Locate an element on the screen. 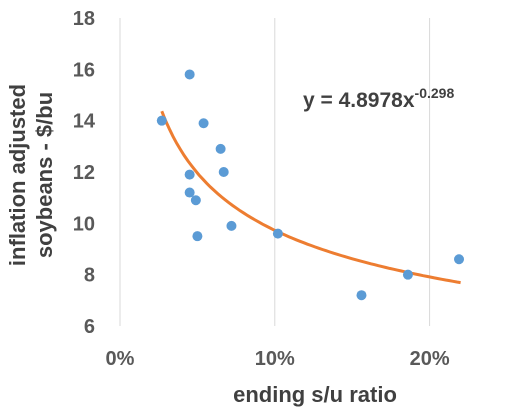 The width and height of the screenshot is (522, 410). y-tick-label: 10 is located at coordinates (84, 224).